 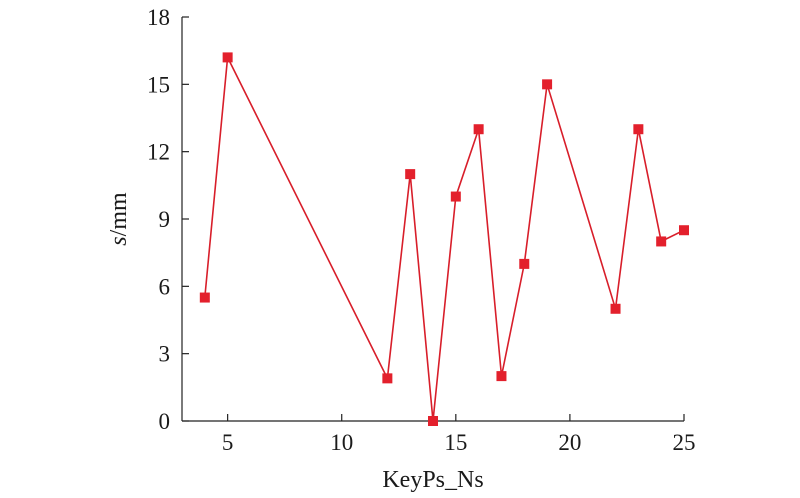 I want to click on y-tick-label: 3, so click(x=165, y=354).